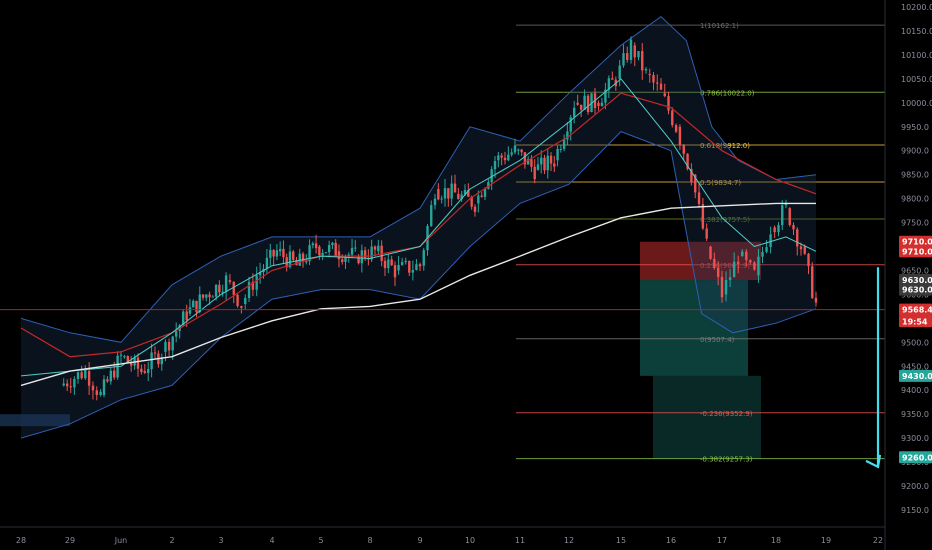 Image resolution: width=932 pixels, height=550 pixels. I want to click on x-tick-label: Jun, so click(121, 540).